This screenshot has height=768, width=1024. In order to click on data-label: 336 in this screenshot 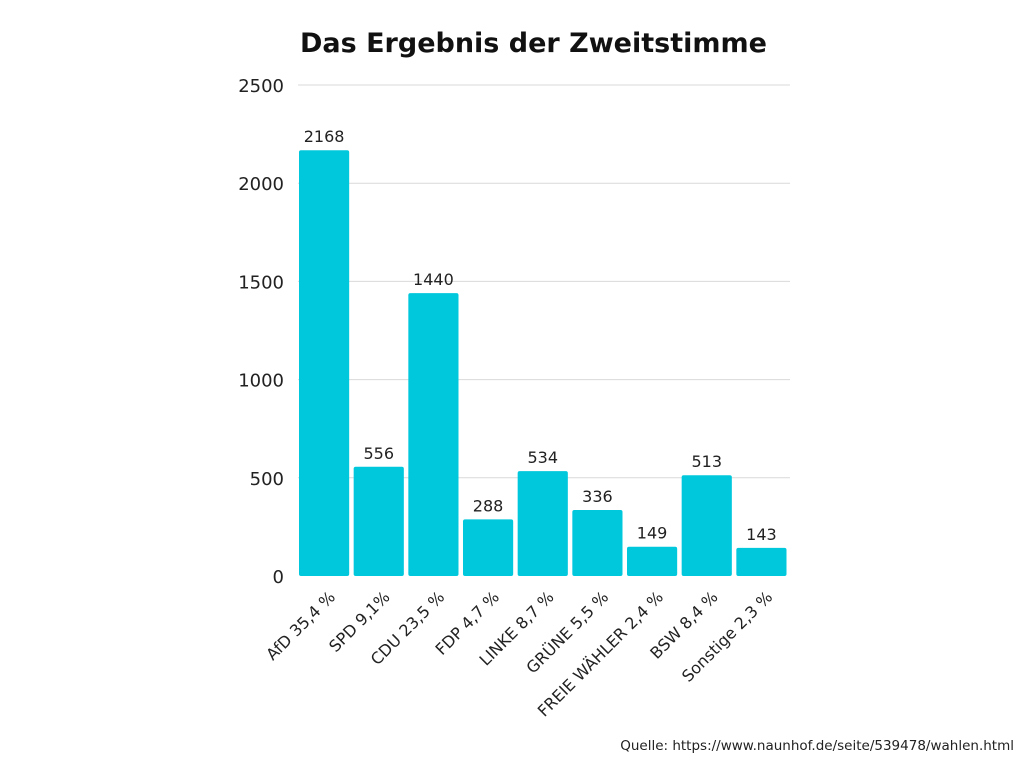, I will do `click(597, 496)`.